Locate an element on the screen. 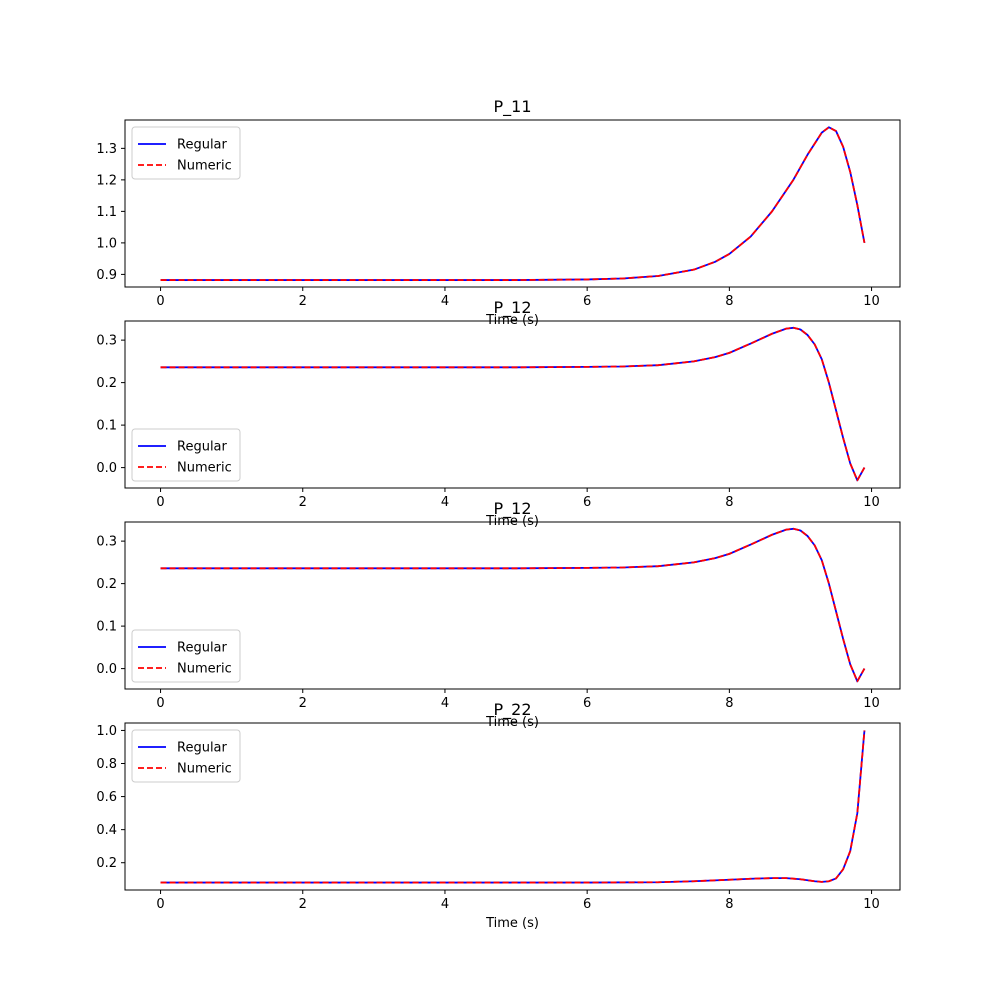 Image resolution: width=1000 pixels, height=1000 pixels. y-tick-label: 1.1 is located at coordinates (106, 212).